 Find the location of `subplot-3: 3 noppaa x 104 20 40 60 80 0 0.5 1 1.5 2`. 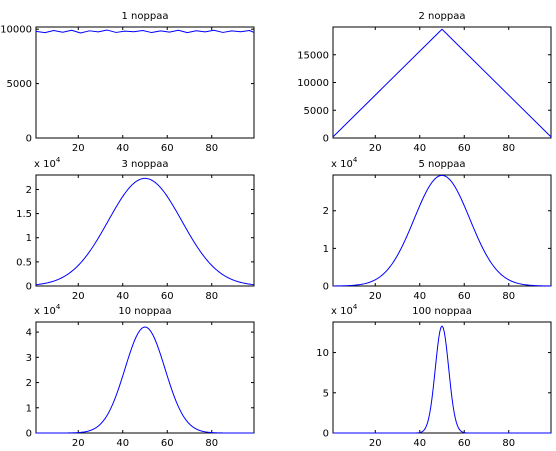

subplot-3: 3 noppaa x 104 20 40 60 80 0 0.5 1 1.5 2 is located at coordinates (135, 229).